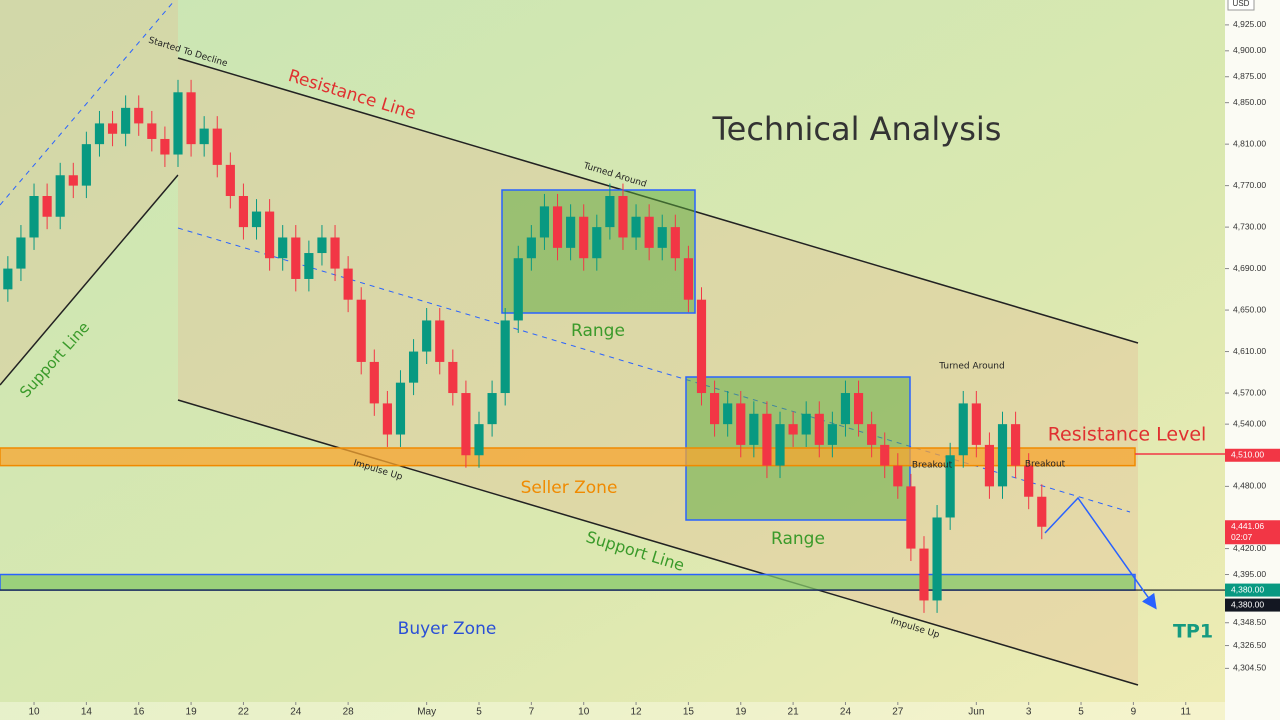 The height and width of the screenshot is (725, 1280). Describe the element at coordinates (1249, 622) in the screenshot. I see `y-tick-label: 4,348.50` at that location.